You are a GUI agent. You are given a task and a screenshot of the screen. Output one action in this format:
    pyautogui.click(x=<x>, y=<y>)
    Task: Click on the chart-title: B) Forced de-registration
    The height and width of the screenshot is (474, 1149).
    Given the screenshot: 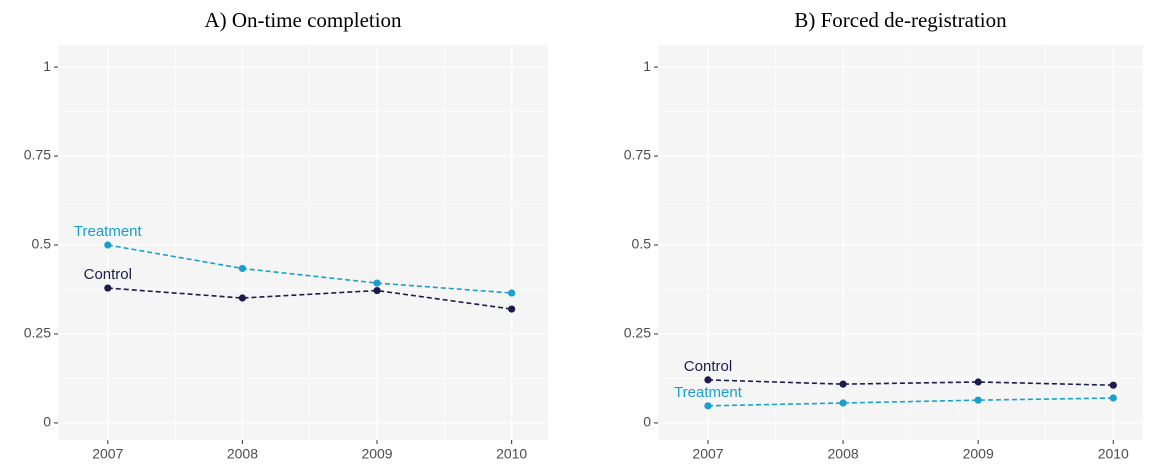 What is the action you would take?
    pyautogui.click(x=900, y=20)
    